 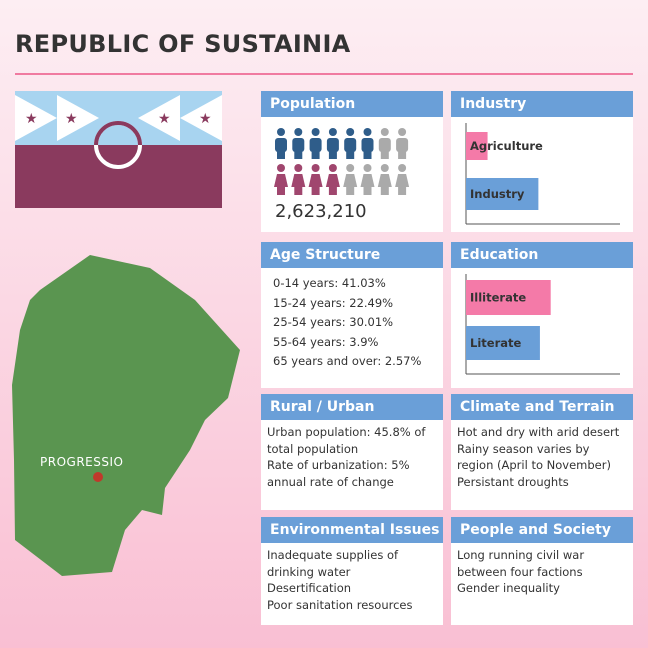 I want to click on text-line: Inadequate supplies of drinking water, so click(x=333, y=563).